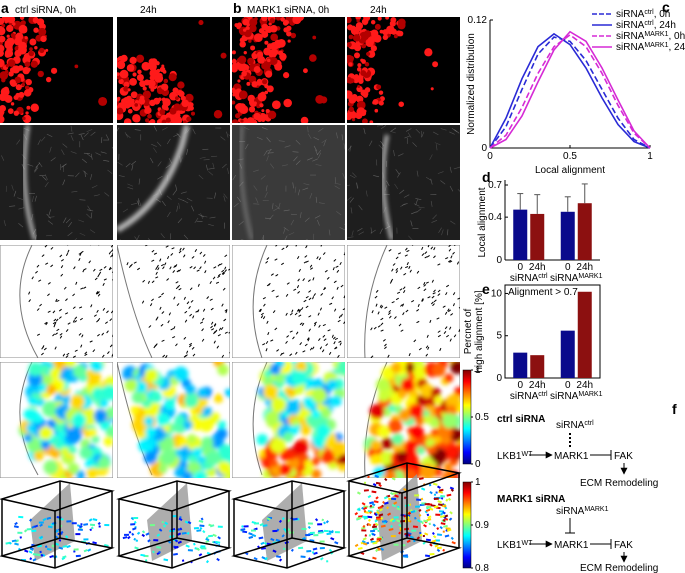  Describe the element at coordinates (570, 425) in the screenshot. I see `text: siRNA` at that location.